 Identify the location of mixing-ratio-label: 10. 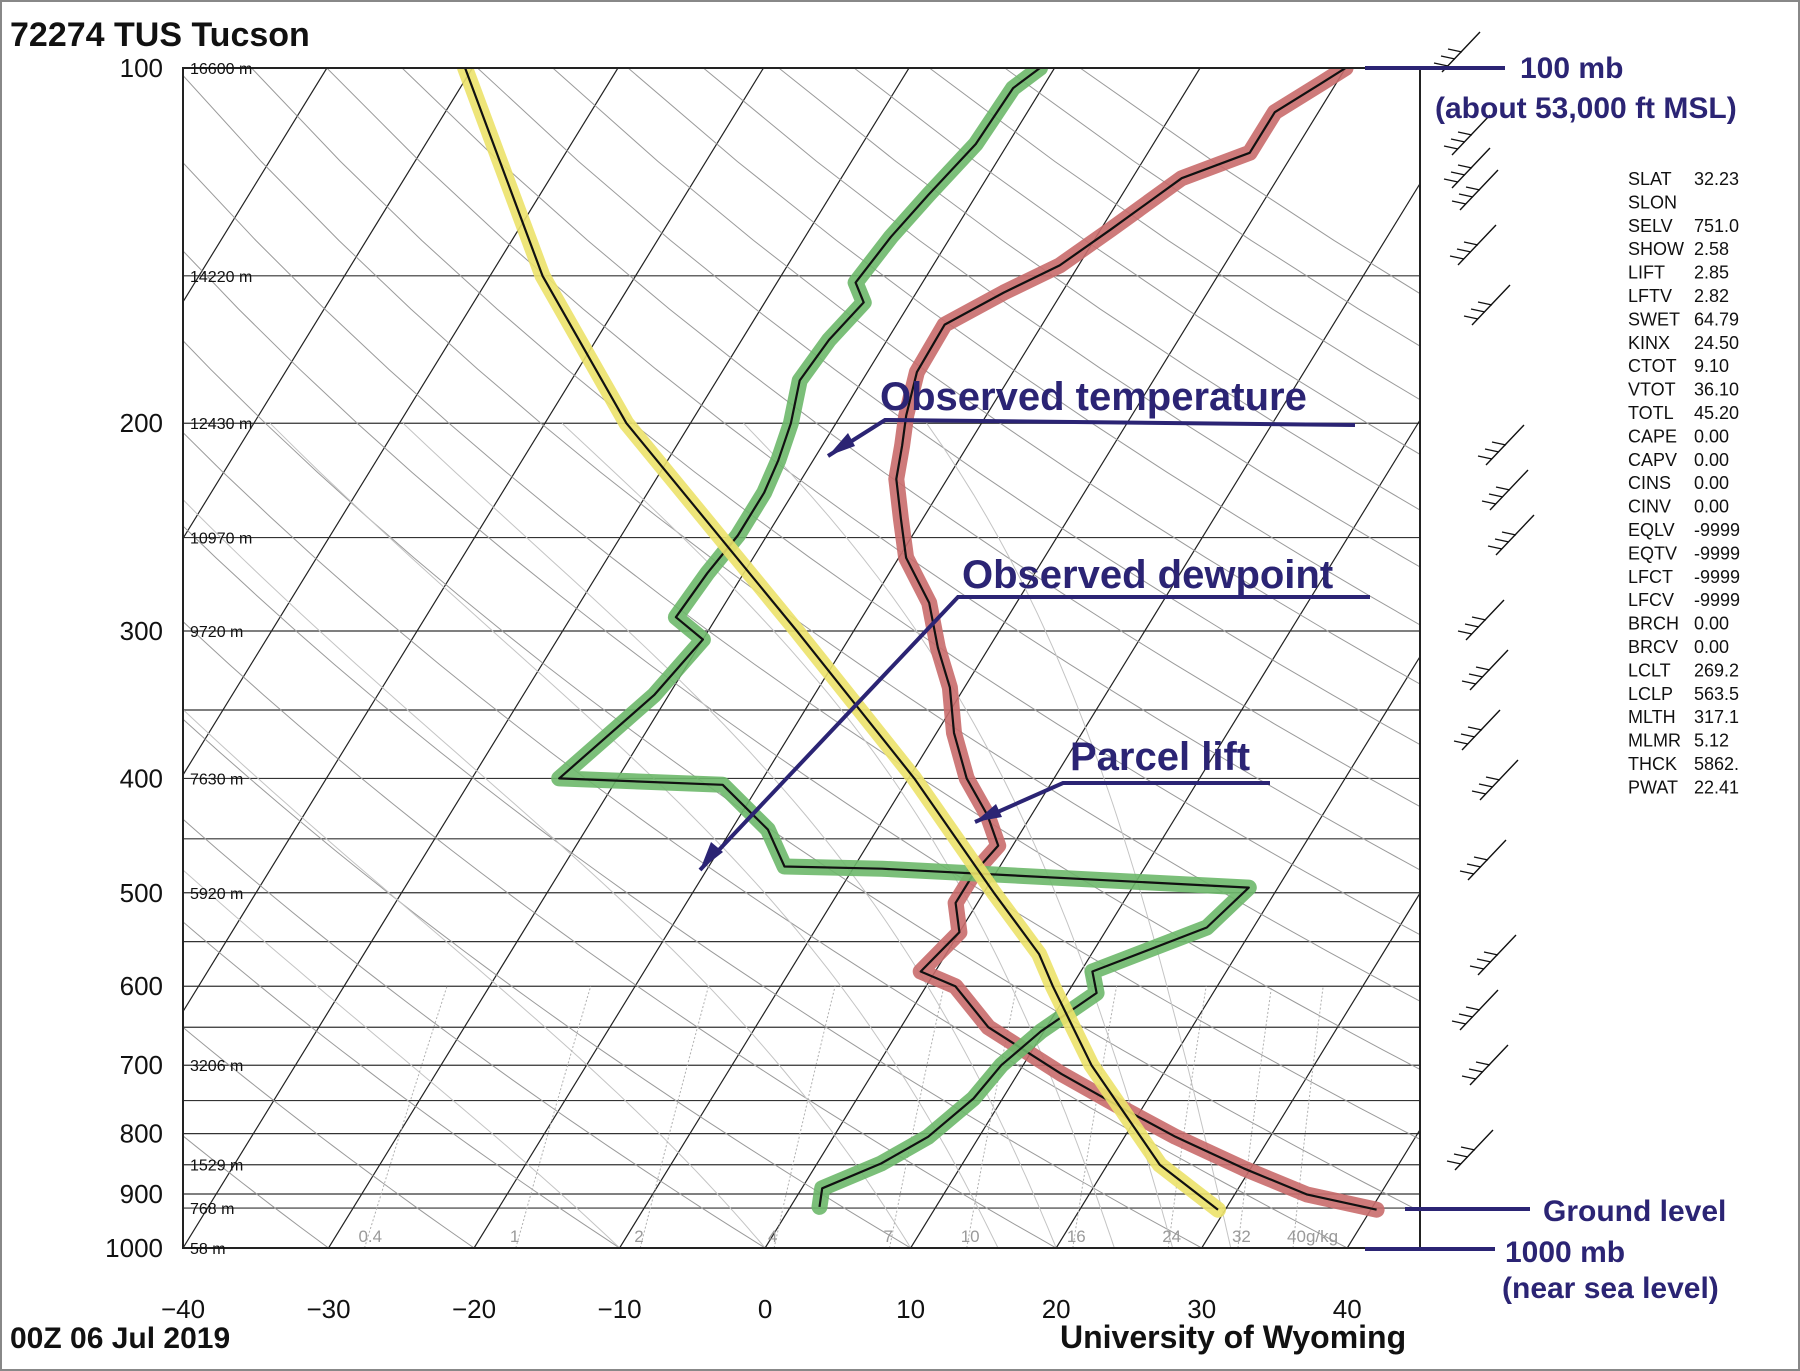
(970, 1236).